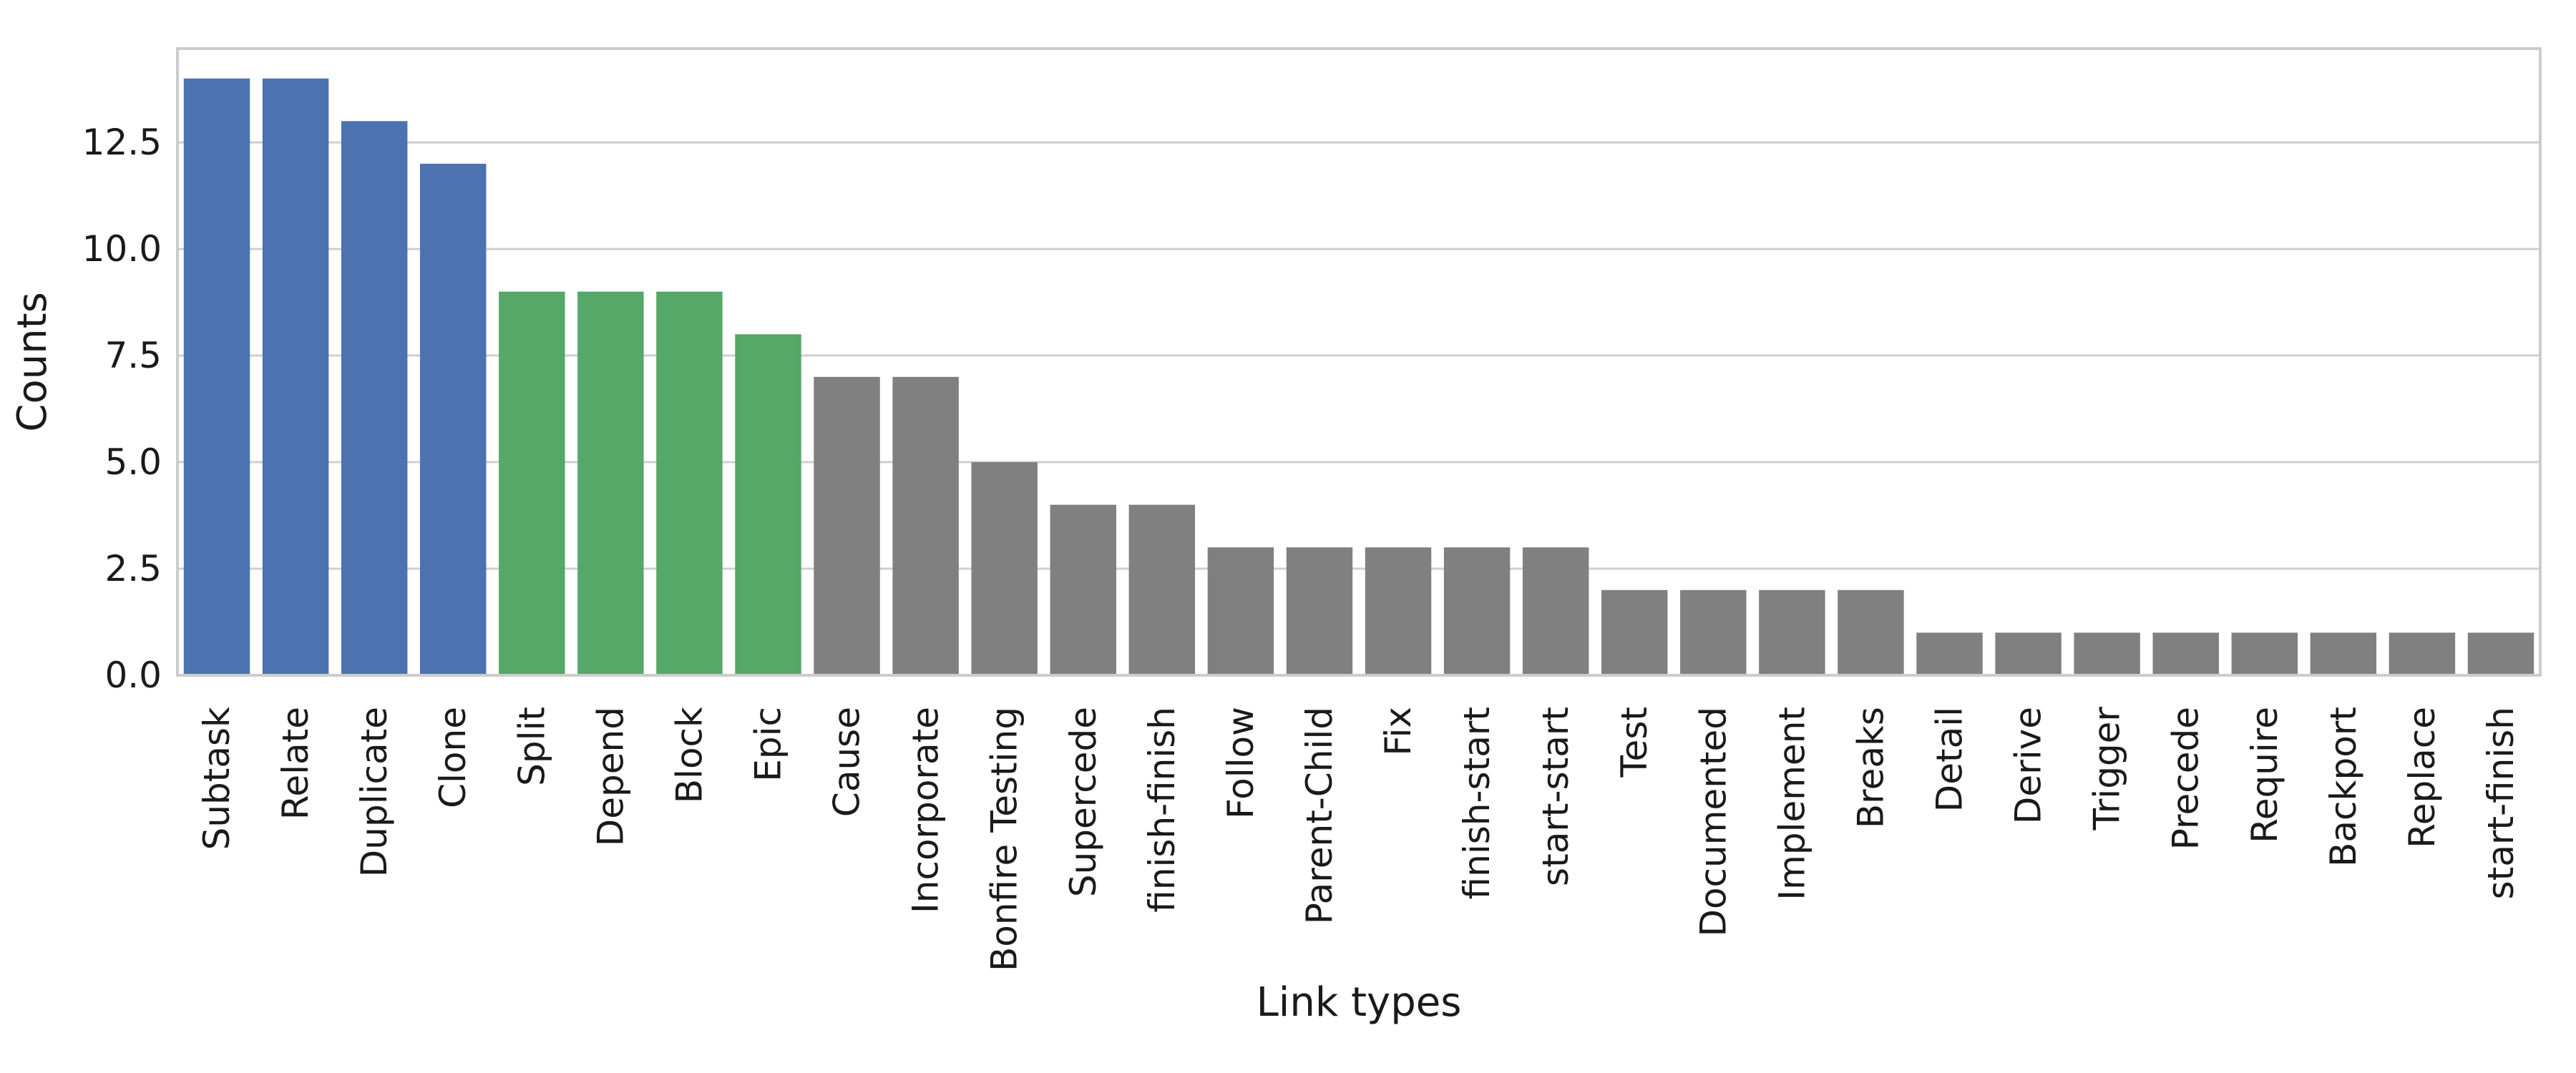 The width and height of the screenshot is (2576, 1073). Describe the element at coordinates (1359, 1003) in the screenshot. I see `x-axis-label: Link types` at that location.